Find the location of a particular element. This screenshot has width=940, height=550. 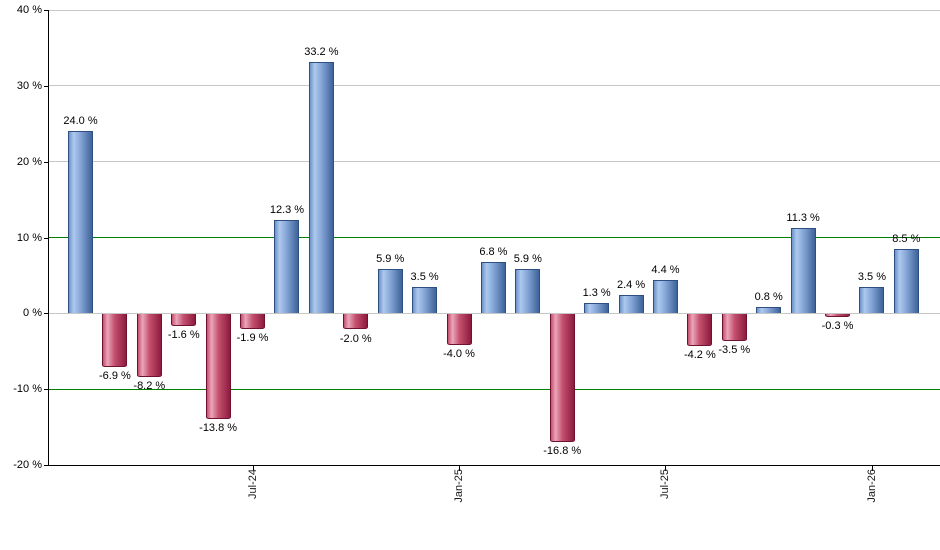

bar-value-label: 0.8 % is located at coordinates (768, 297).